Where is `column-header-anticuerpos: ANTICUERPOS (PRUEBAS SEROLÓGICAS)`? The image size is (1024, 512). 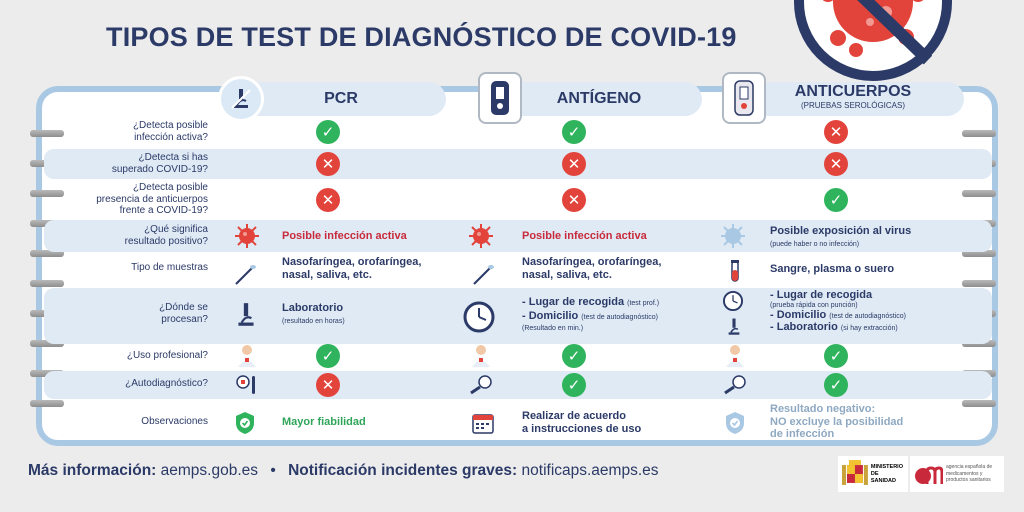
column-header-anticuerpos: ANTICUERPOS (PRUEBAS SEROLÓGICAS) is located at coordinates (853, 99).